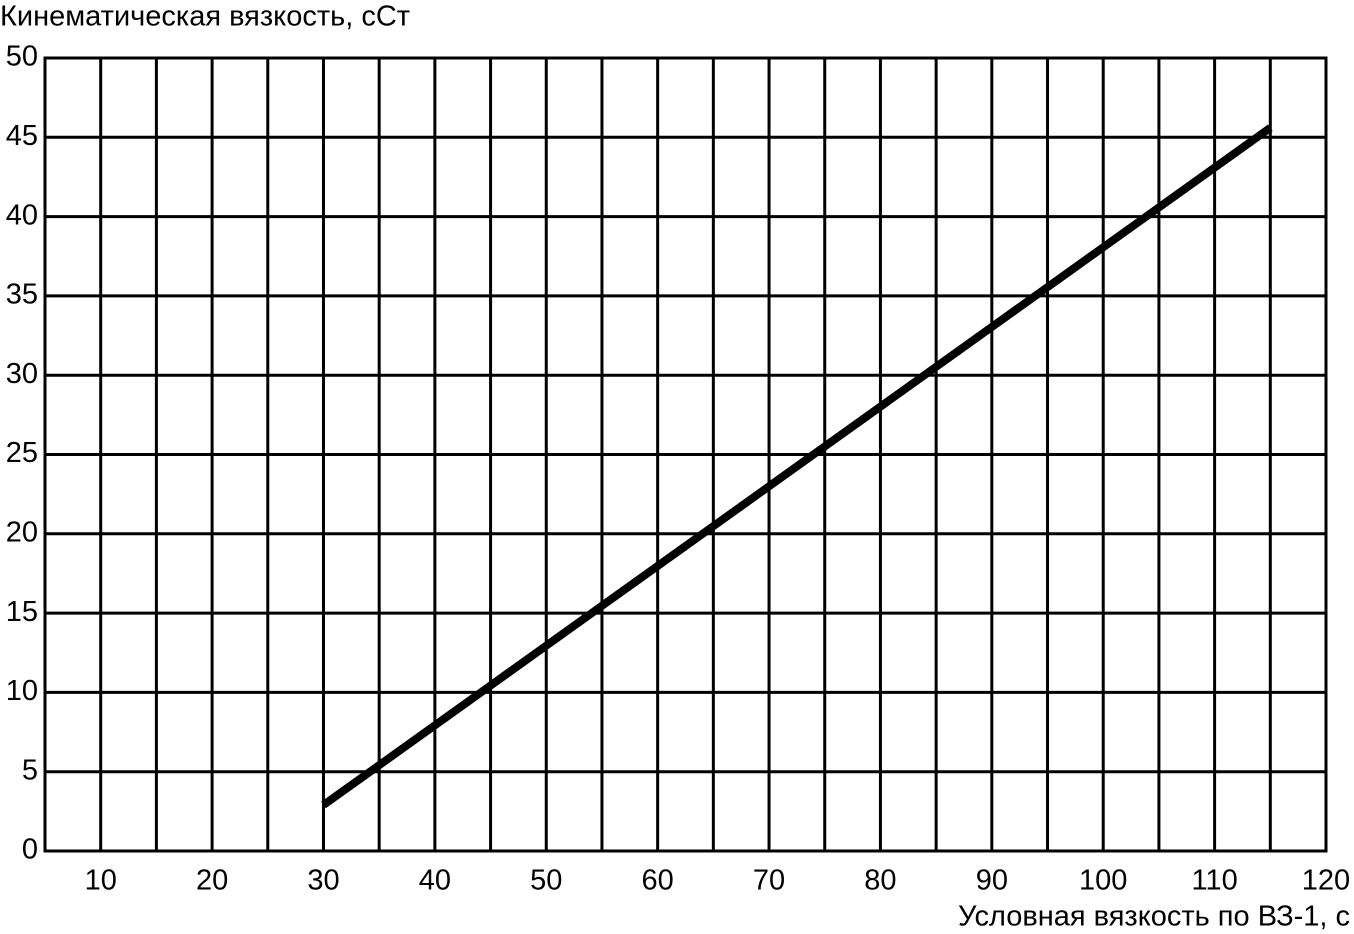 Image resolution: width=1354 pixels, height=934 pixels. Describe the element at coordinates (22, 215) in the screenshot. I see `y-tick-label: 40` at that location.